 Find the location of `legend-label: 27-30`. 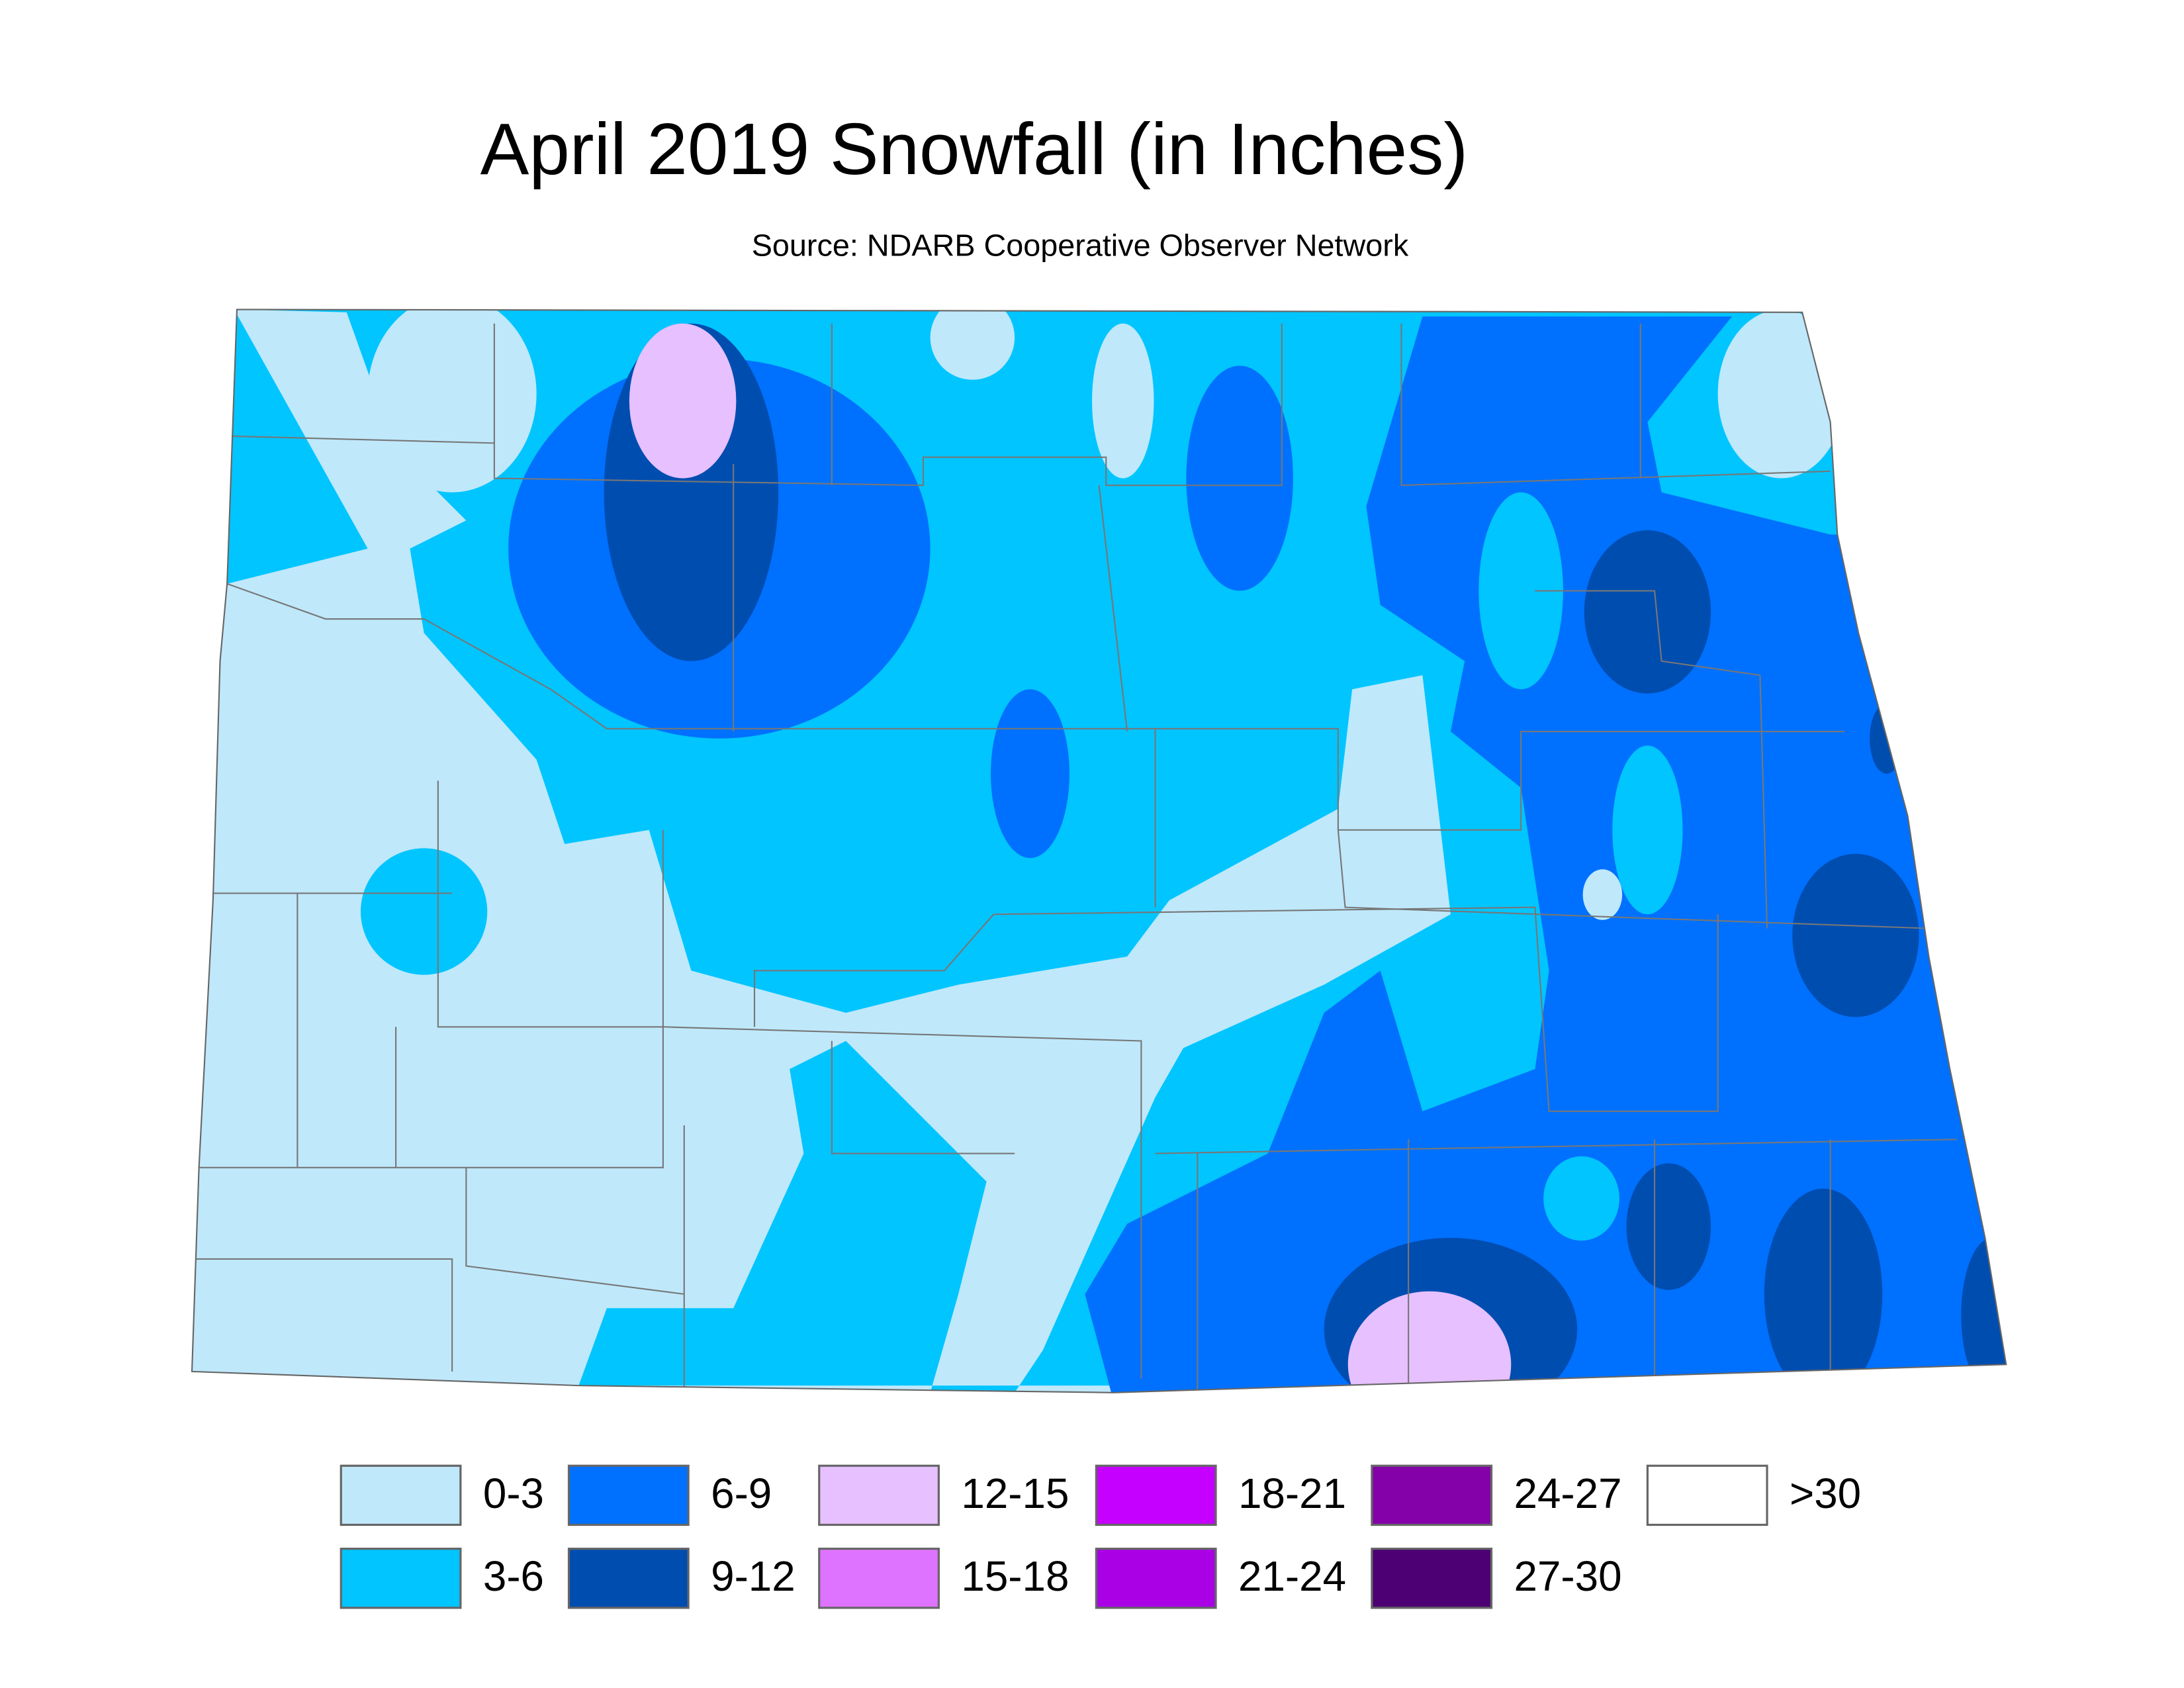

legend-label: 27-30 is located at coordinates (1568, 1576).